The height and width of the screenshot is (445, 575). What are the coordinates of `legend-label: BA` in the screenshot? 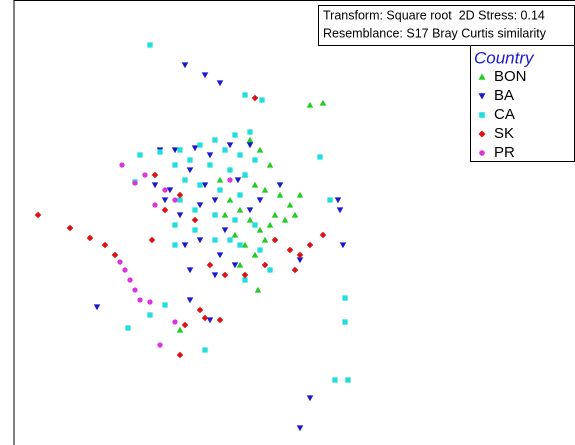 It's located at (504, 95).